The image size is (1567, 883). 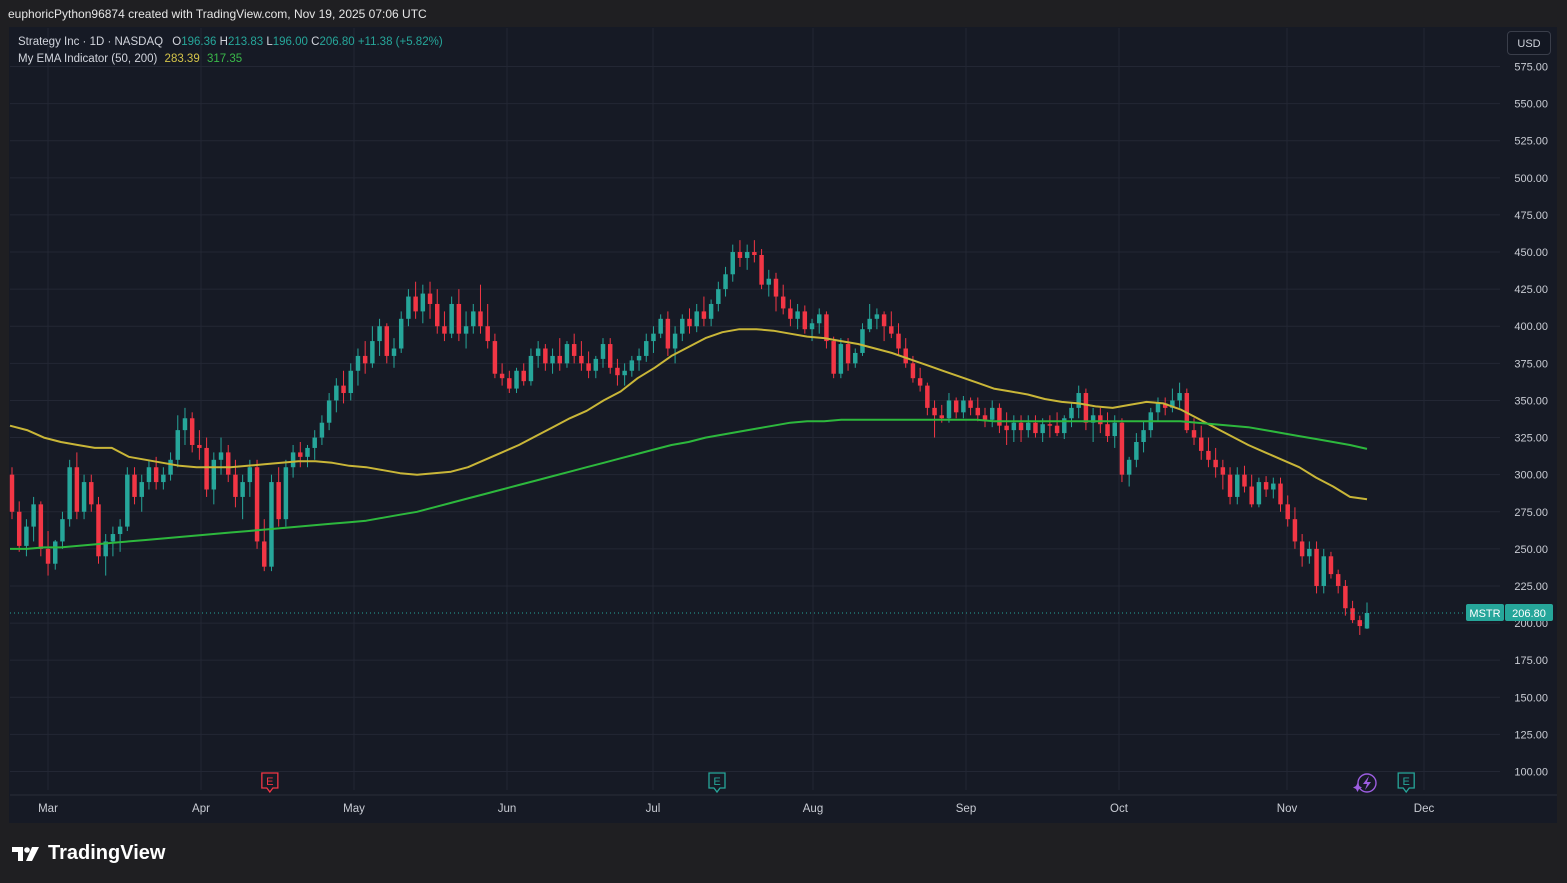 What do you see at coordinates (290, 42) in the screenshot?
I see `low-value: 196.00` at bounding box center [290, 42].